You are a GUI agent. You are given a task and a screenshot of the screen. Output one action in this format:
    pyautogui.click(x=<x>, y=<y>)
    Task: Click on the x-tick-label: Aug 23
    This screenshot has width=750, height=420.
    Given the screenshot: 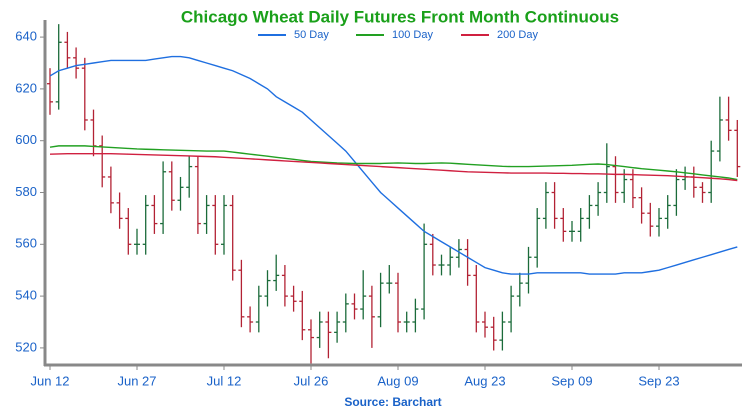 What is the action you would take?
    pyautogui.click(x=484, y=380)
    